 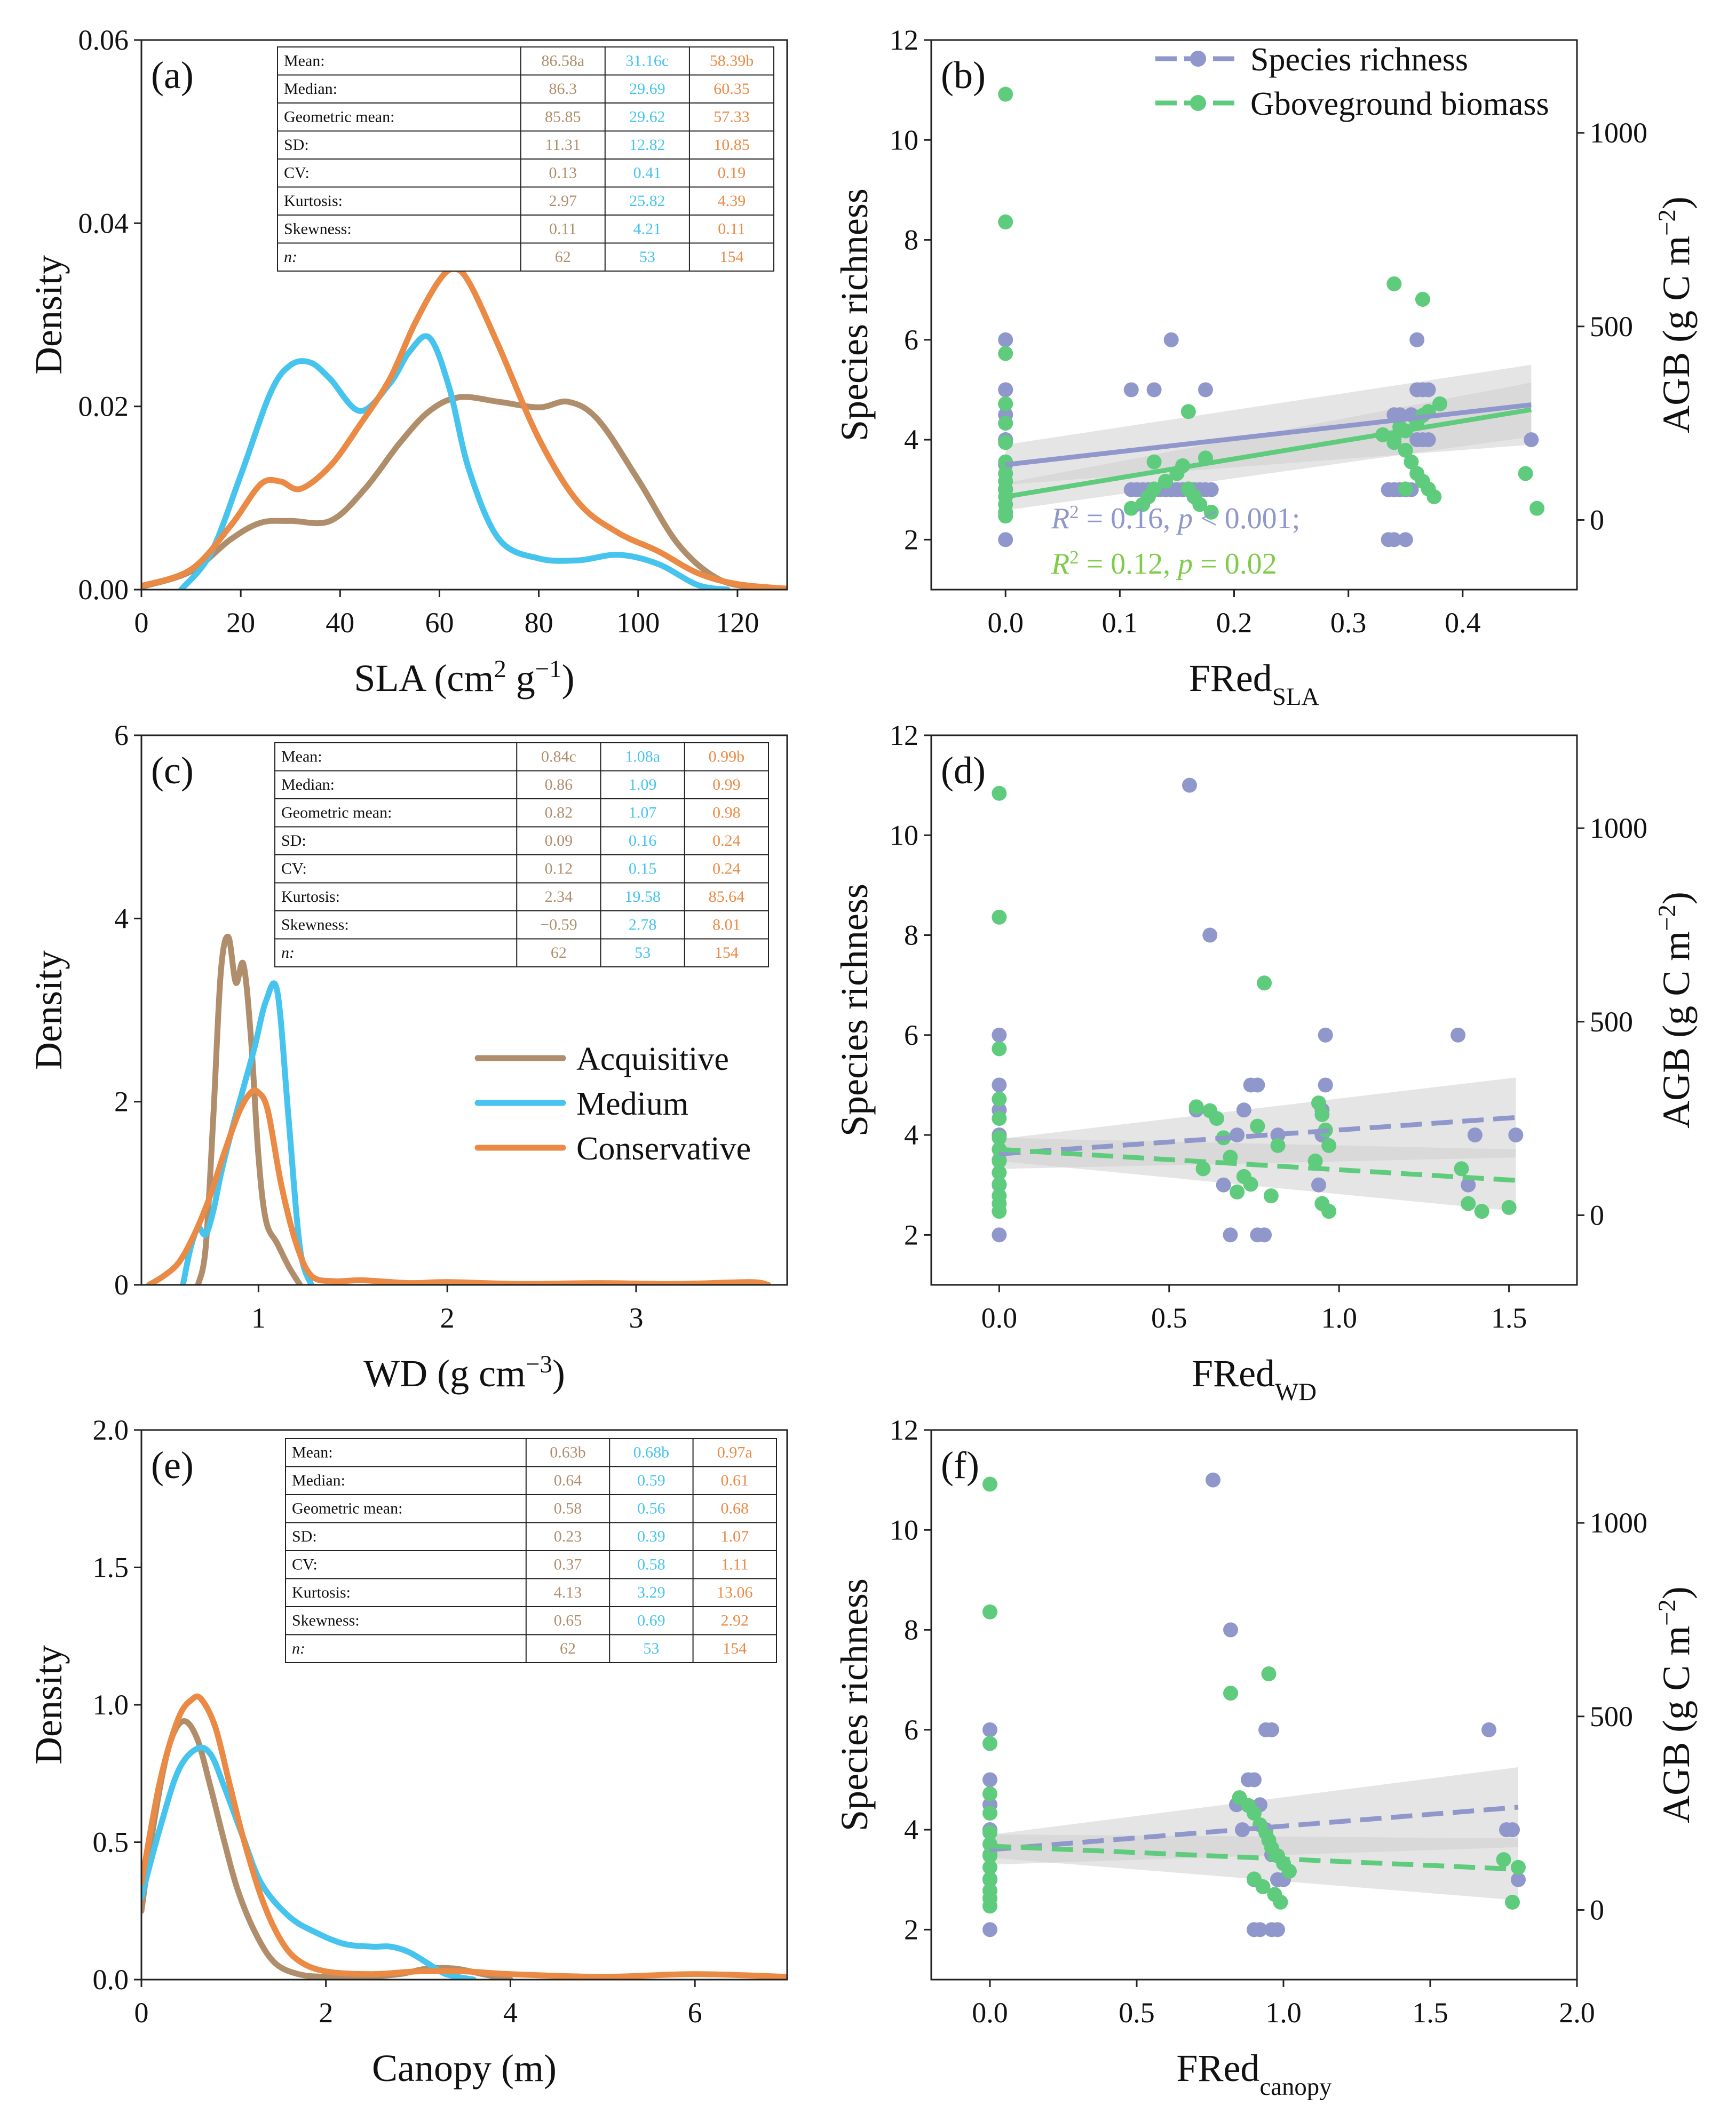 I want to click on fit-line-agb, so click(x=1269, y=453).